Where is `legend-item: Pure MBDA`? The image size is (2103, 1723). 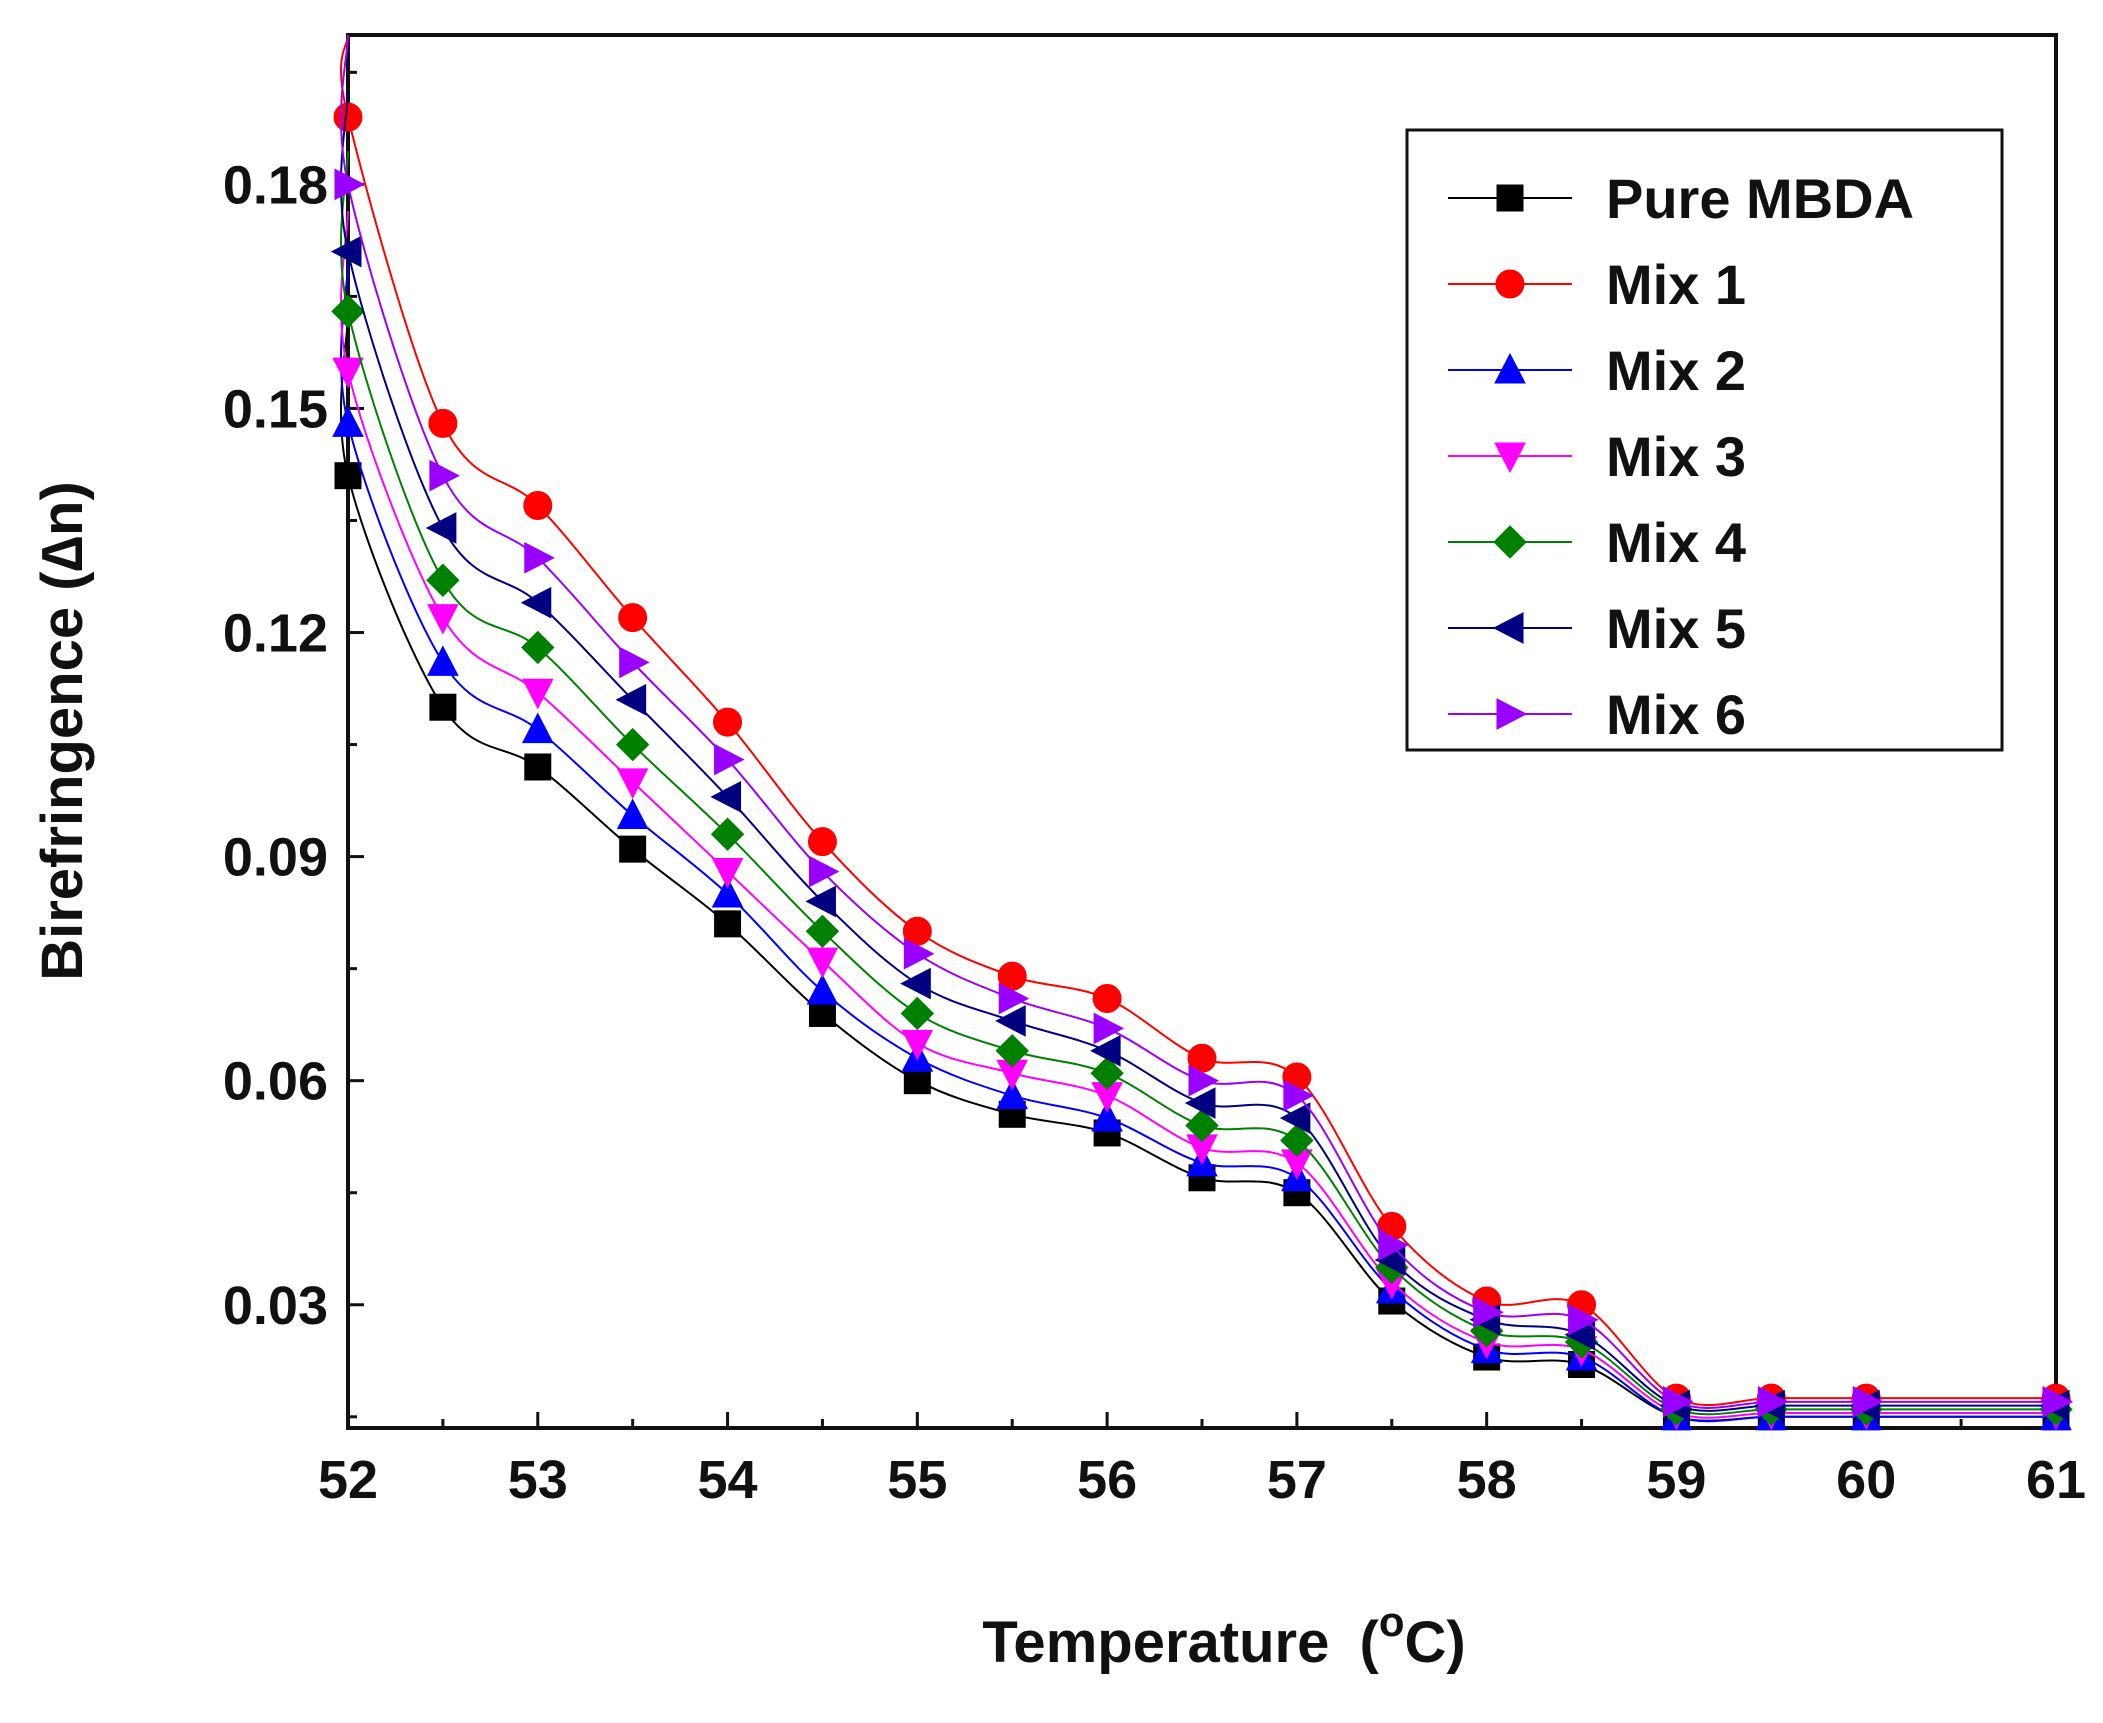
legend-item: Pure MBDA is located at coordinates (1681, 198).